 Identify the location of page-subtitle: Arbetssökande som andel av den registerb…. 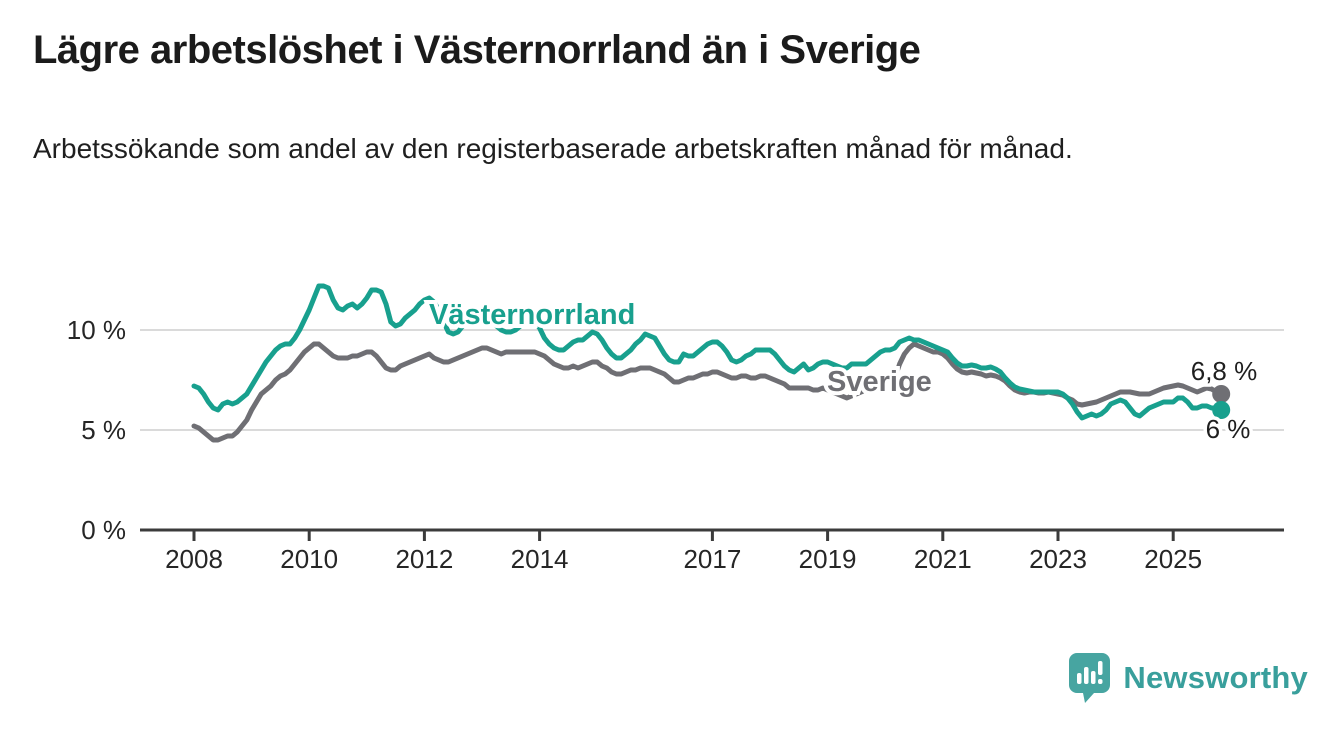
(553, 148).